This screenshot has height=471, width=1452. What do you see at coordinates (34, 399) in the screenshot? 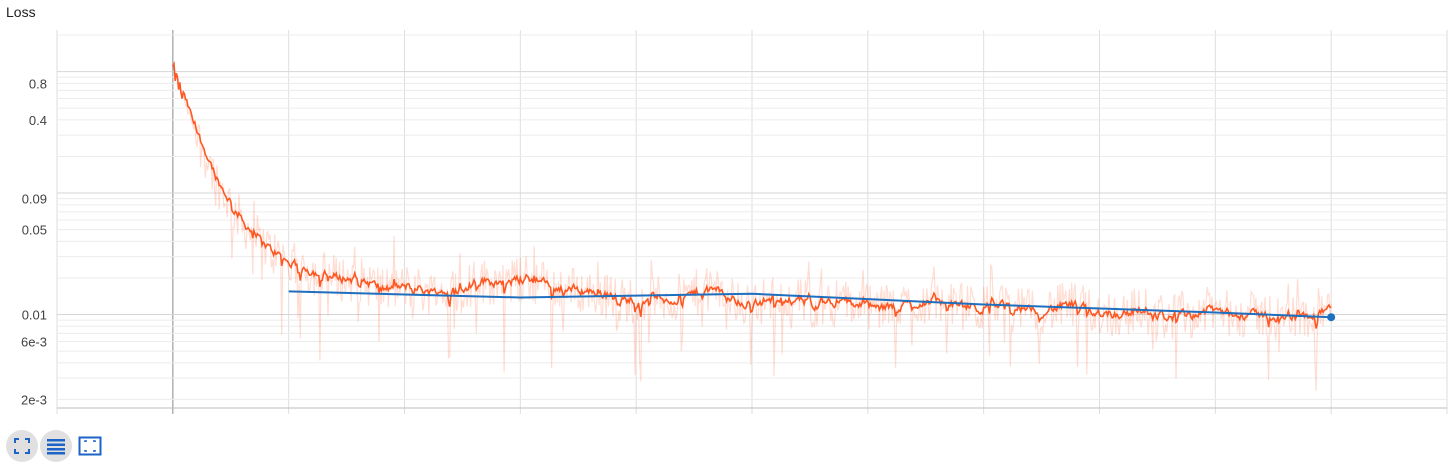
I see `y-tick-label: 2e-3` at bounding box center [34, 399].